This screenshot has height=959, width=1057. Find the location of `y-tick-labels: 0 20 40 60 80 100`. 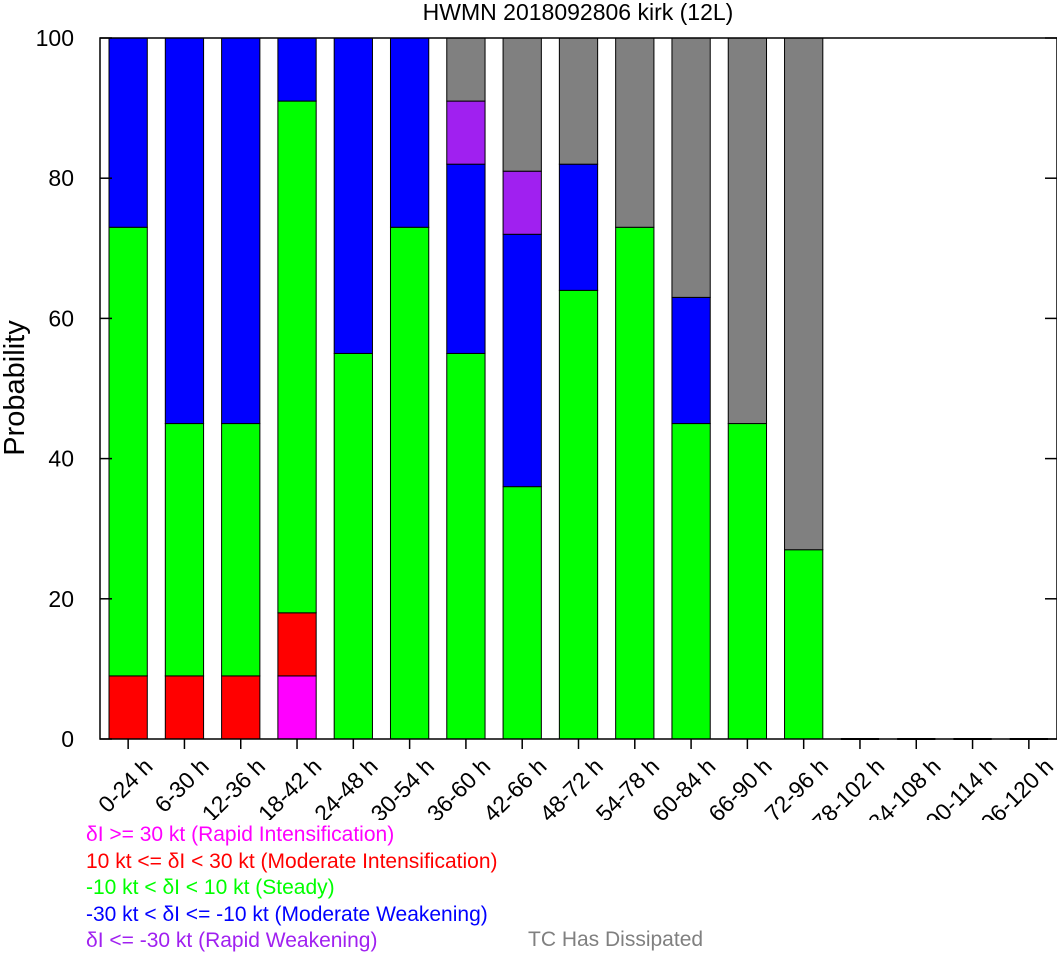

y-tick-labels: 0 20 40 60 80 100 is located at coordinates (55, 388).